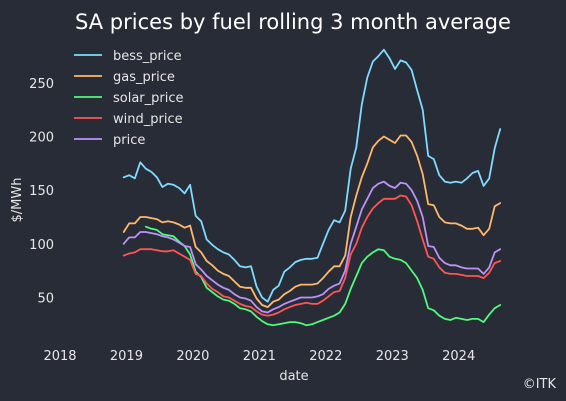  What do you see at coordinates (148, 119) in the screenshot?
I see `legend-label: wind_price` at bounding box center [148, 119].